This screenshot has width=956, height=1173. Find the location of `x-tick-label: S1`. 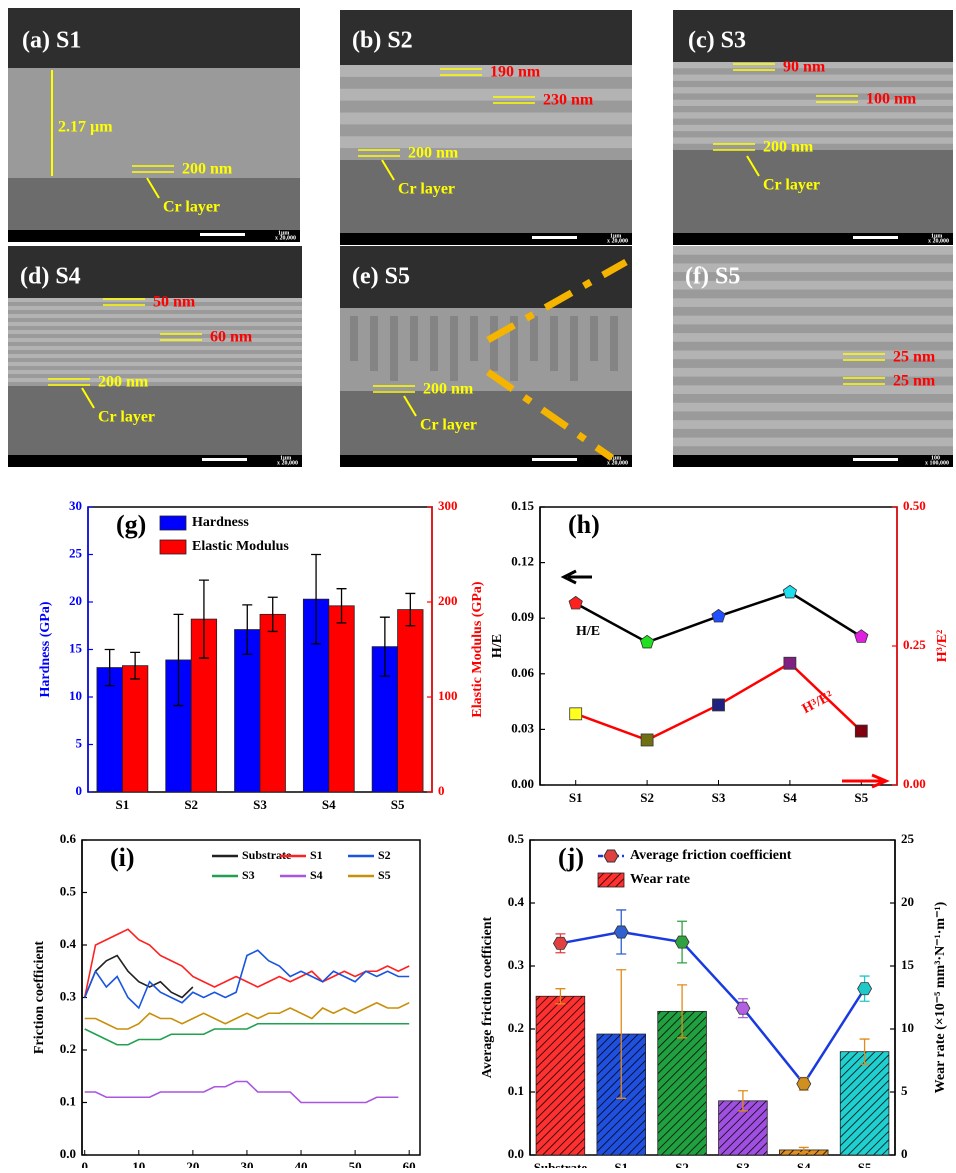

x-tick-label: S1 is located at coordinates (123, 804).